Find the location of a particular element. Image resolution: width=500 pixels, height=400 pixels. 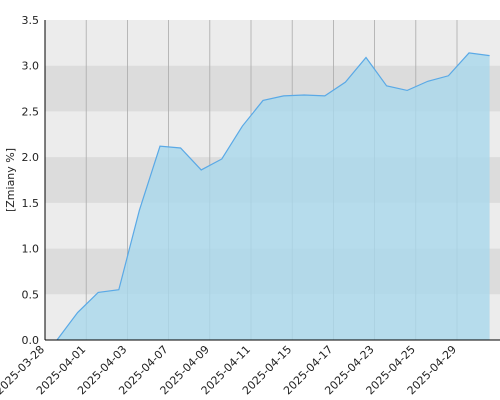

y-tick-label: 0.0 is located at coordinates (31, 340).